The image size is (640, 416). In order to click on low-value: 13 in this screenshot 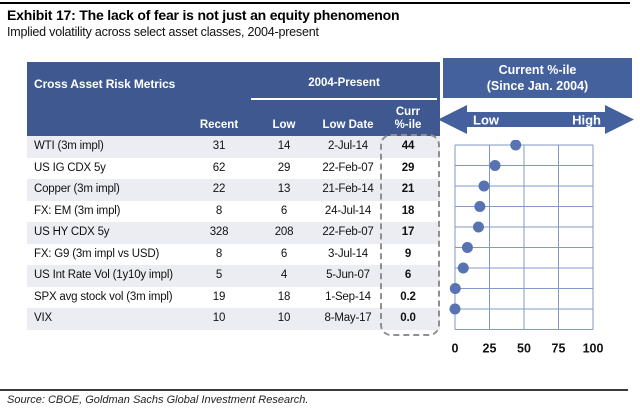, I will do `click(284, 189)`.